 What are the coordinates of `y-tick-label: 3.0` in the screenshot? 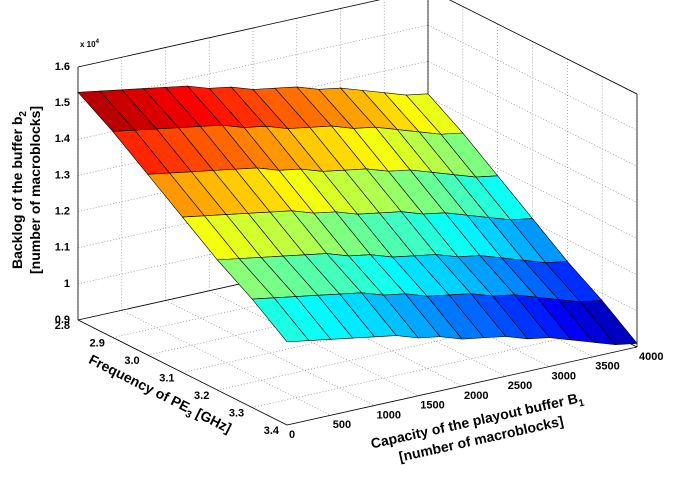 It's located at (131, 361).